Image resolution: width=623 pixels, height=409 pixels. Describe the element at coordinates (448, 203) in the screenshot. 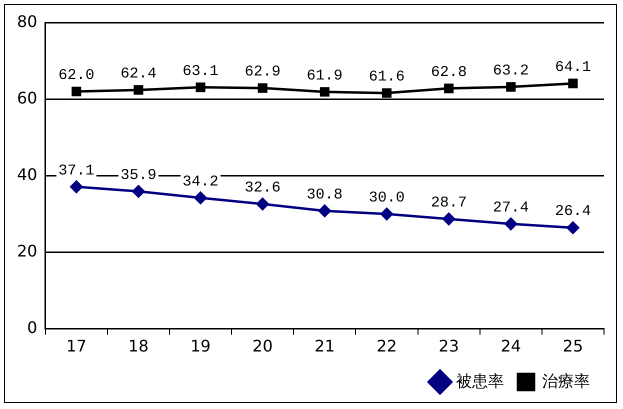

I see `data-label: 28.7` at that location.